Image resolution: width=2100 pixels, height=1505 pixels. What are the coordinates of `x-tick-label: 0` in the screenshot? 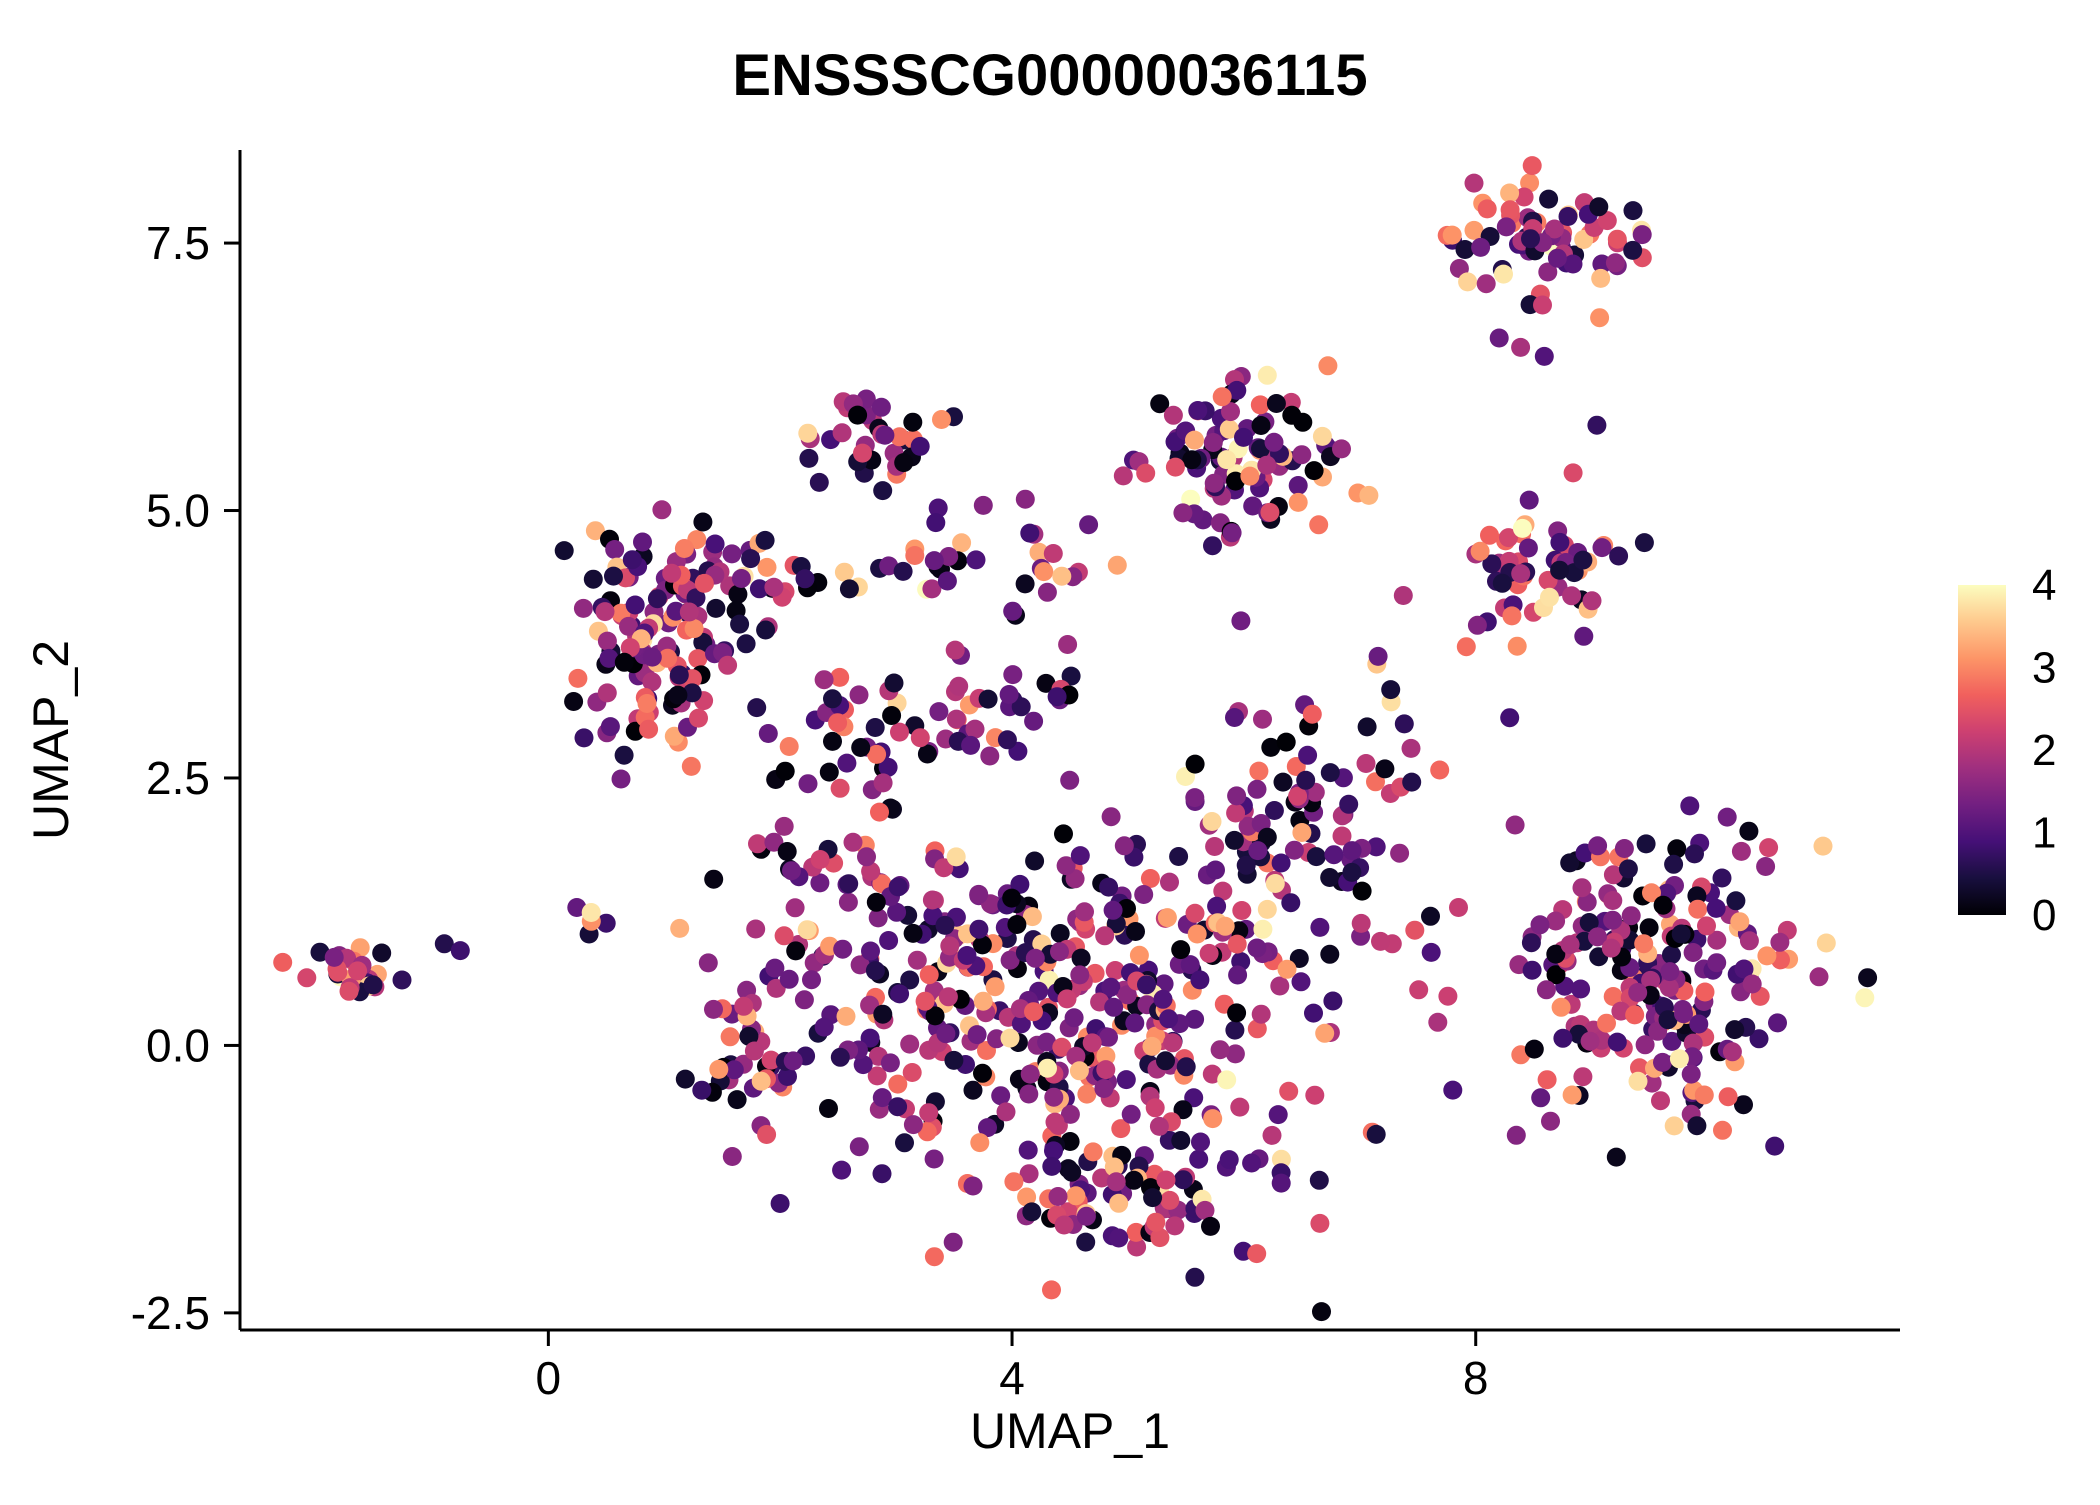 It's located at (549, 1378).